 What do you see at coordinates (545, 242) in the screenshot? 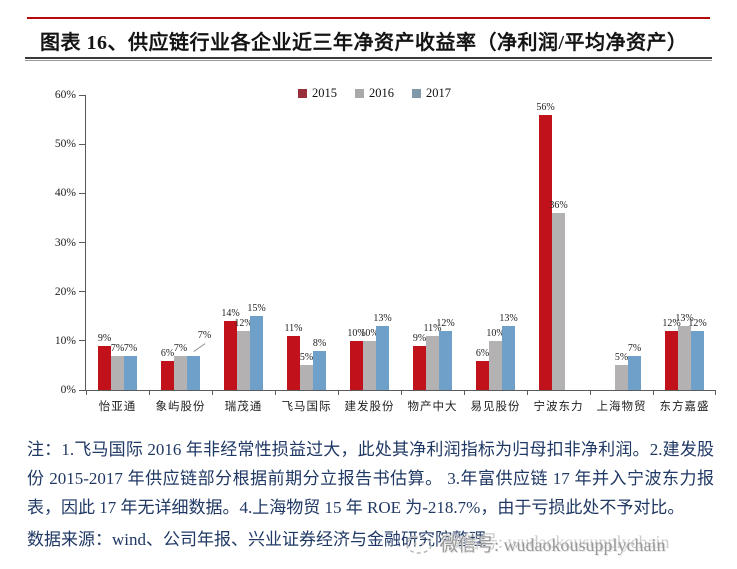
I see `bar-slot: 56%` at bounding box center [545, 242].